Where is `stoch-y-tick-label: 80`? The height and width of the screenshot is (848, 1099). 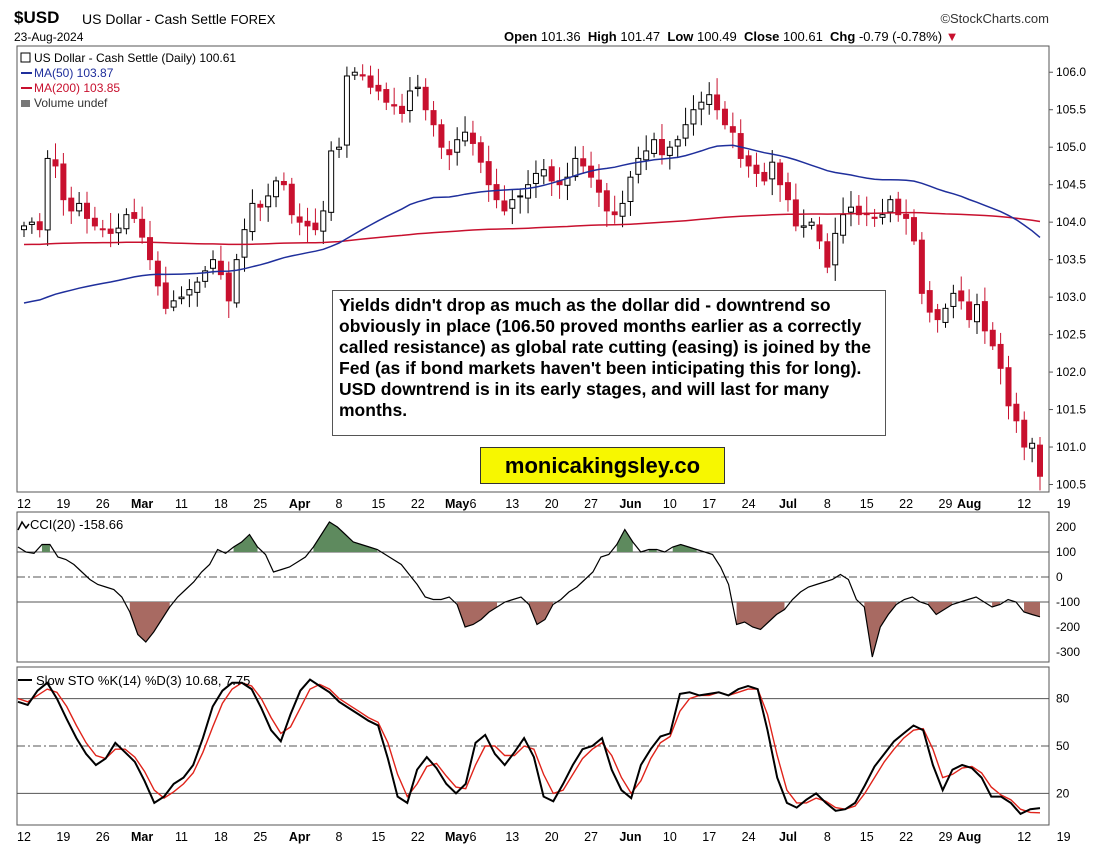 stoch-y-tick-label: 80 is located at coordinates (1063, 699).